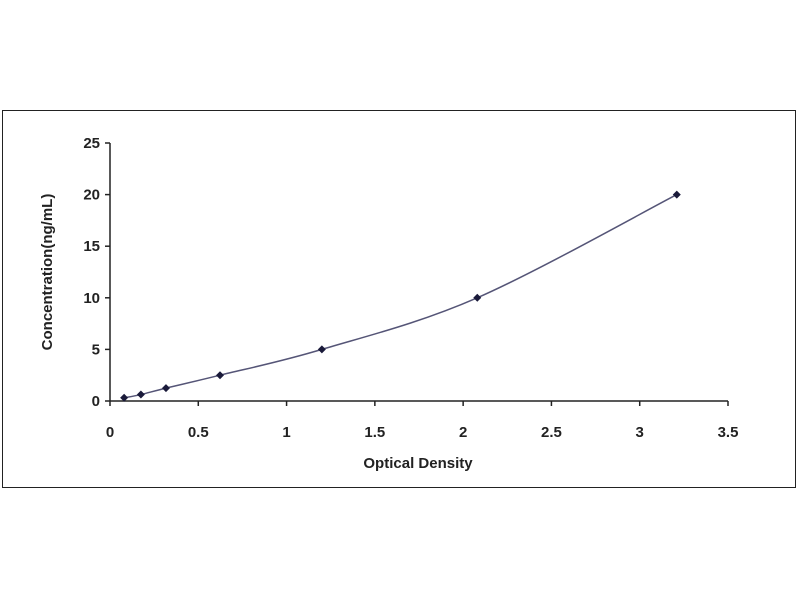  I want to click on y-tick-label: 20, so click(91, 195).